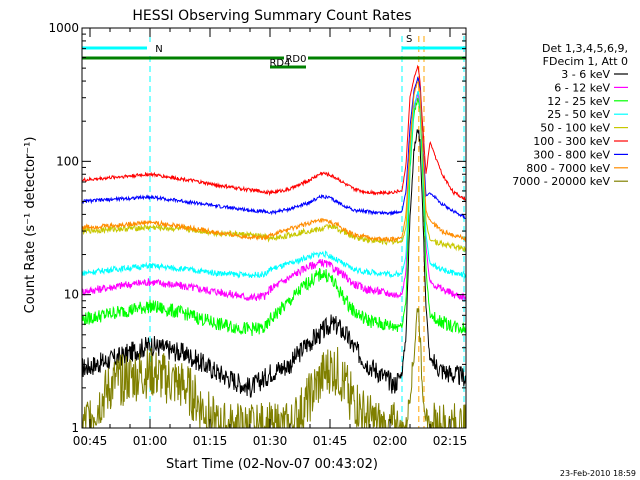  I want to click on footer-timestamp: 23-Feb-2010 18:59, so click(598, 473).